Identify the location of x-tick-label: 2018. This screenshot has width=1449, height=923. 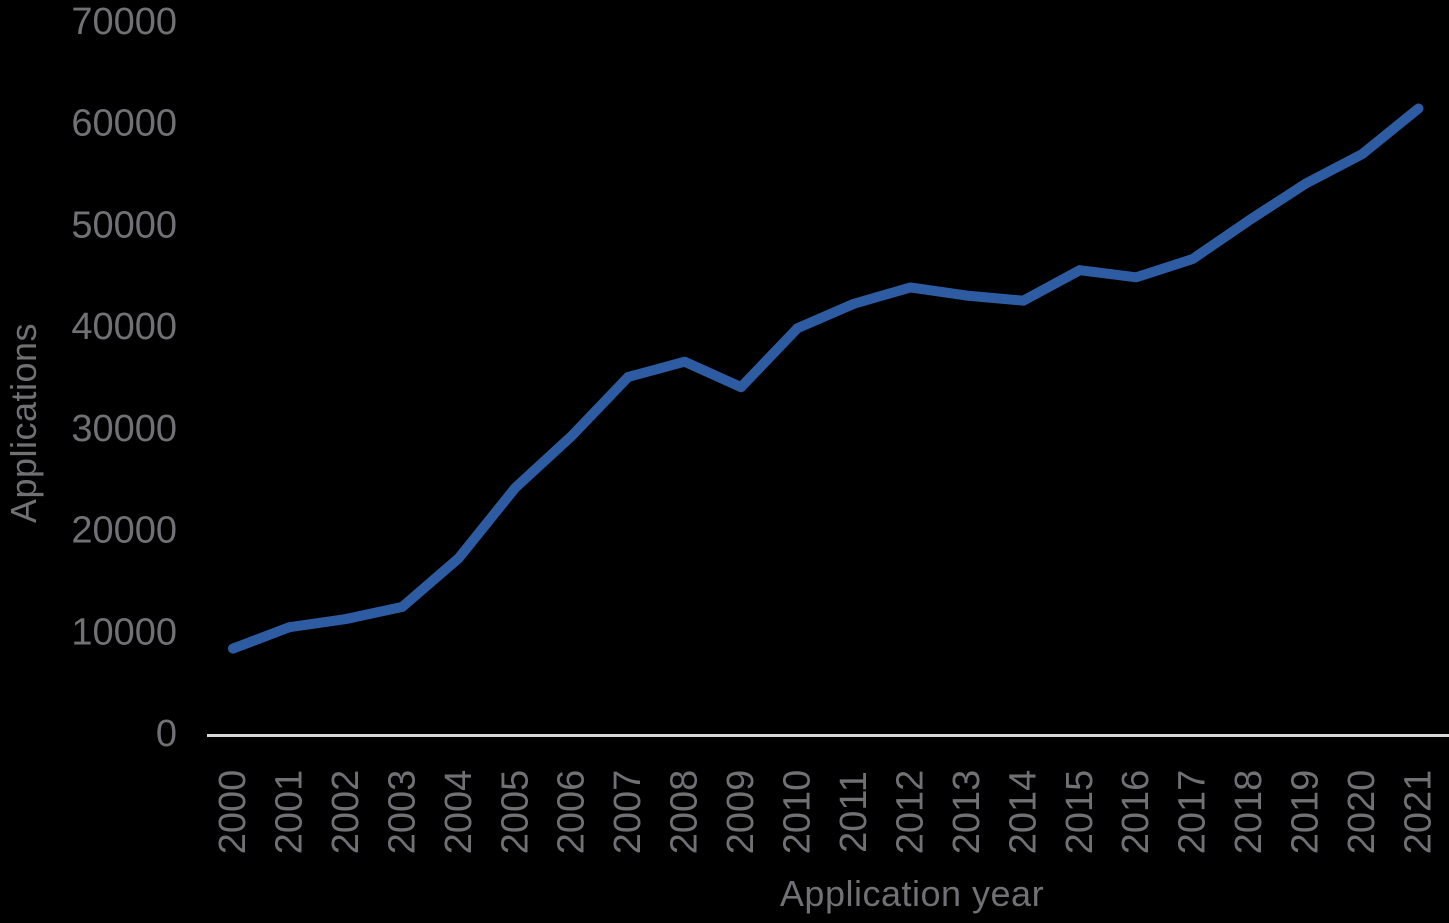
(1249, 812).